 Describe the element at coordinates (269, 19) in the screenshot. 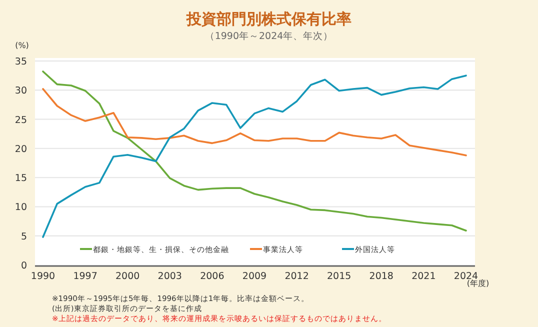

I see `chart-title: 投資部門別株式保有比率` at that location.